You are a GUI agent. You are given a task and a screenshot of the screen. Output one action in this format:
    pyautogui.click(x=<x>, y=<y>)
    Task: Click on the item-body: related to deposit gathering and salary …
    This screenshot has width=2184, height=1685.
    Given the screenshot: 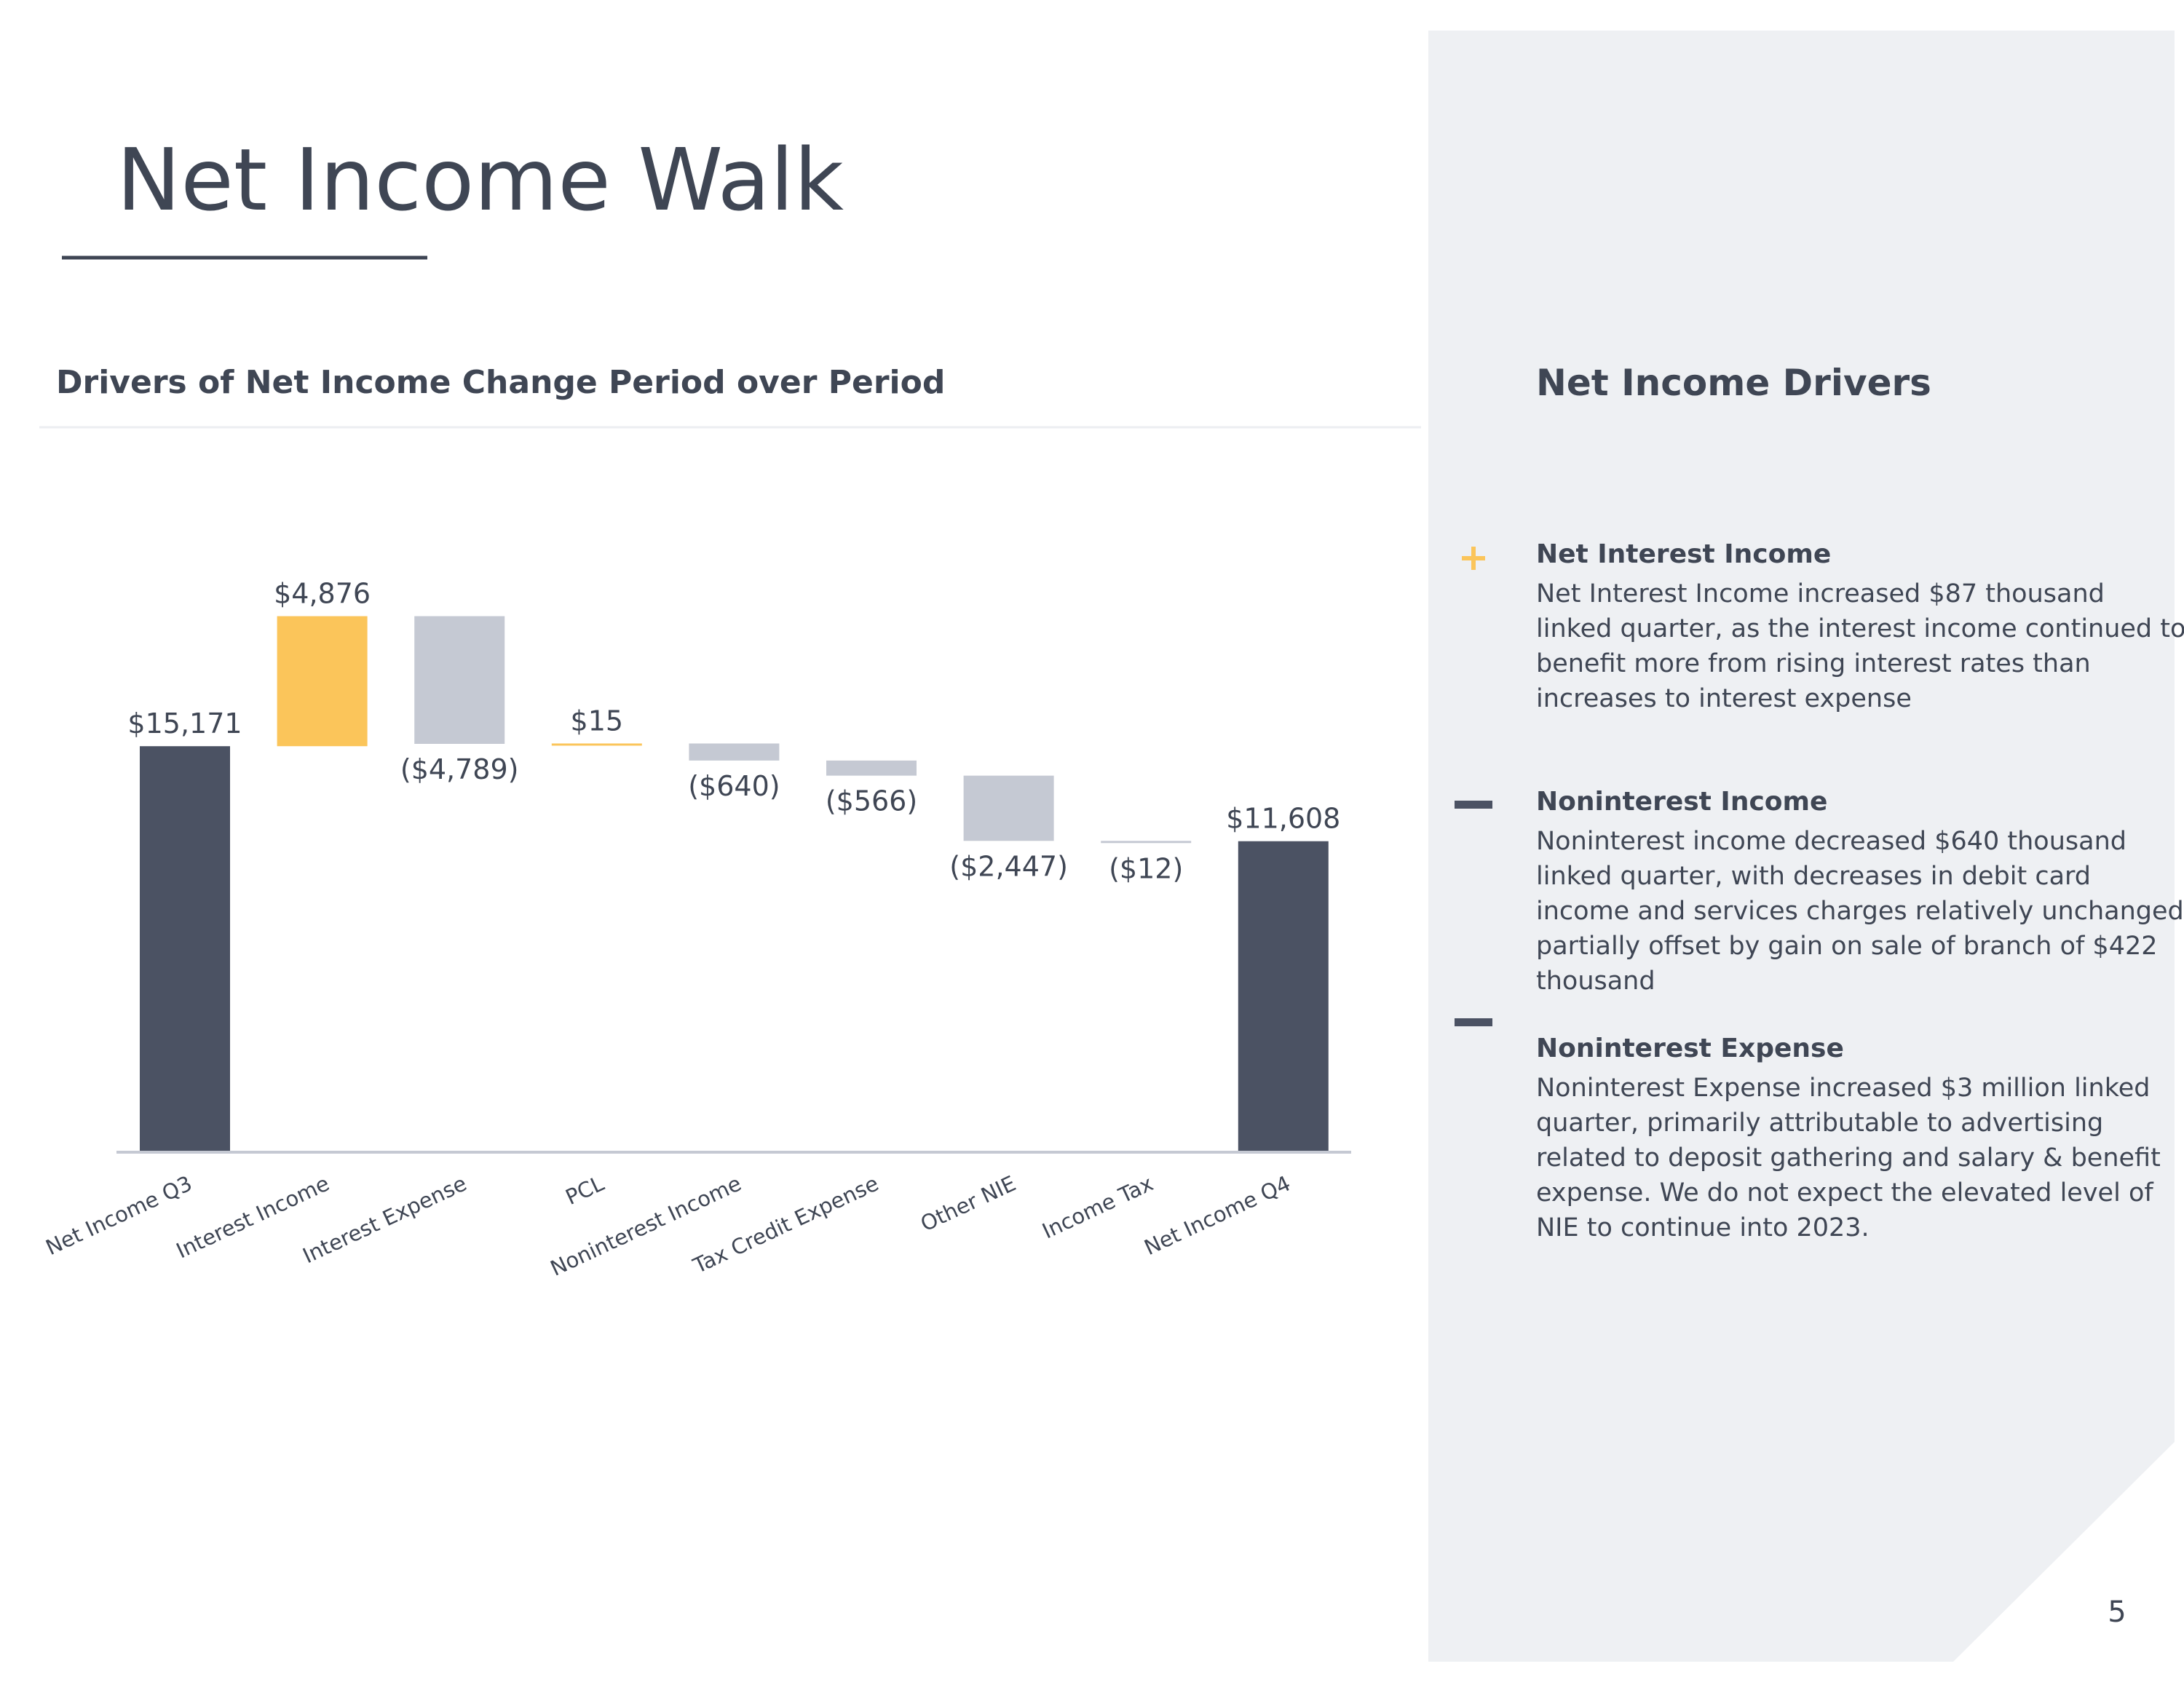 What is the action you would take?
    pyautogui.click(x=1848, y=1158)
    